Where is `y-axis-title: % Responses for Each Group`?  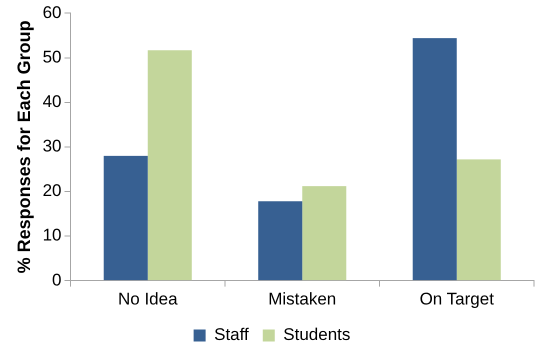
y-axis-title: % Responses for Each Group is located at coordinates (24, 147).